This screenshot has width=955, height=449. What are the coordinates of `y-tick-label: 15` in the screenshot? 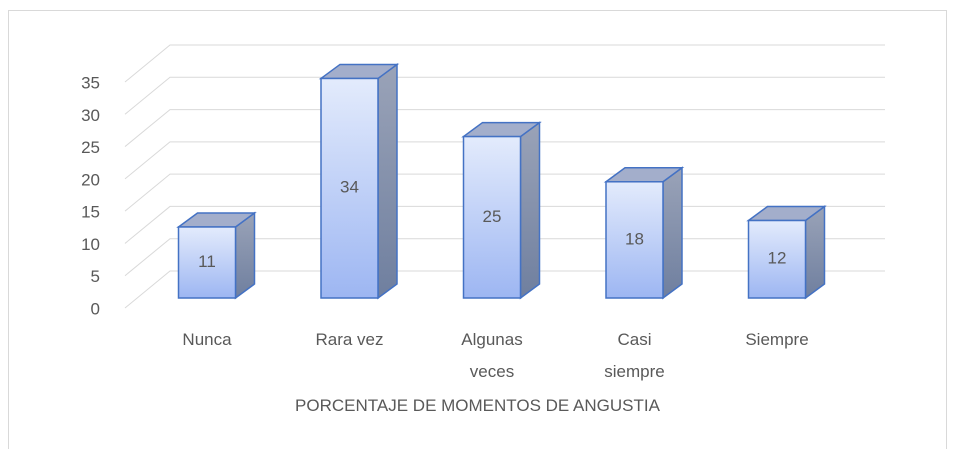 It's located at (90, 212).